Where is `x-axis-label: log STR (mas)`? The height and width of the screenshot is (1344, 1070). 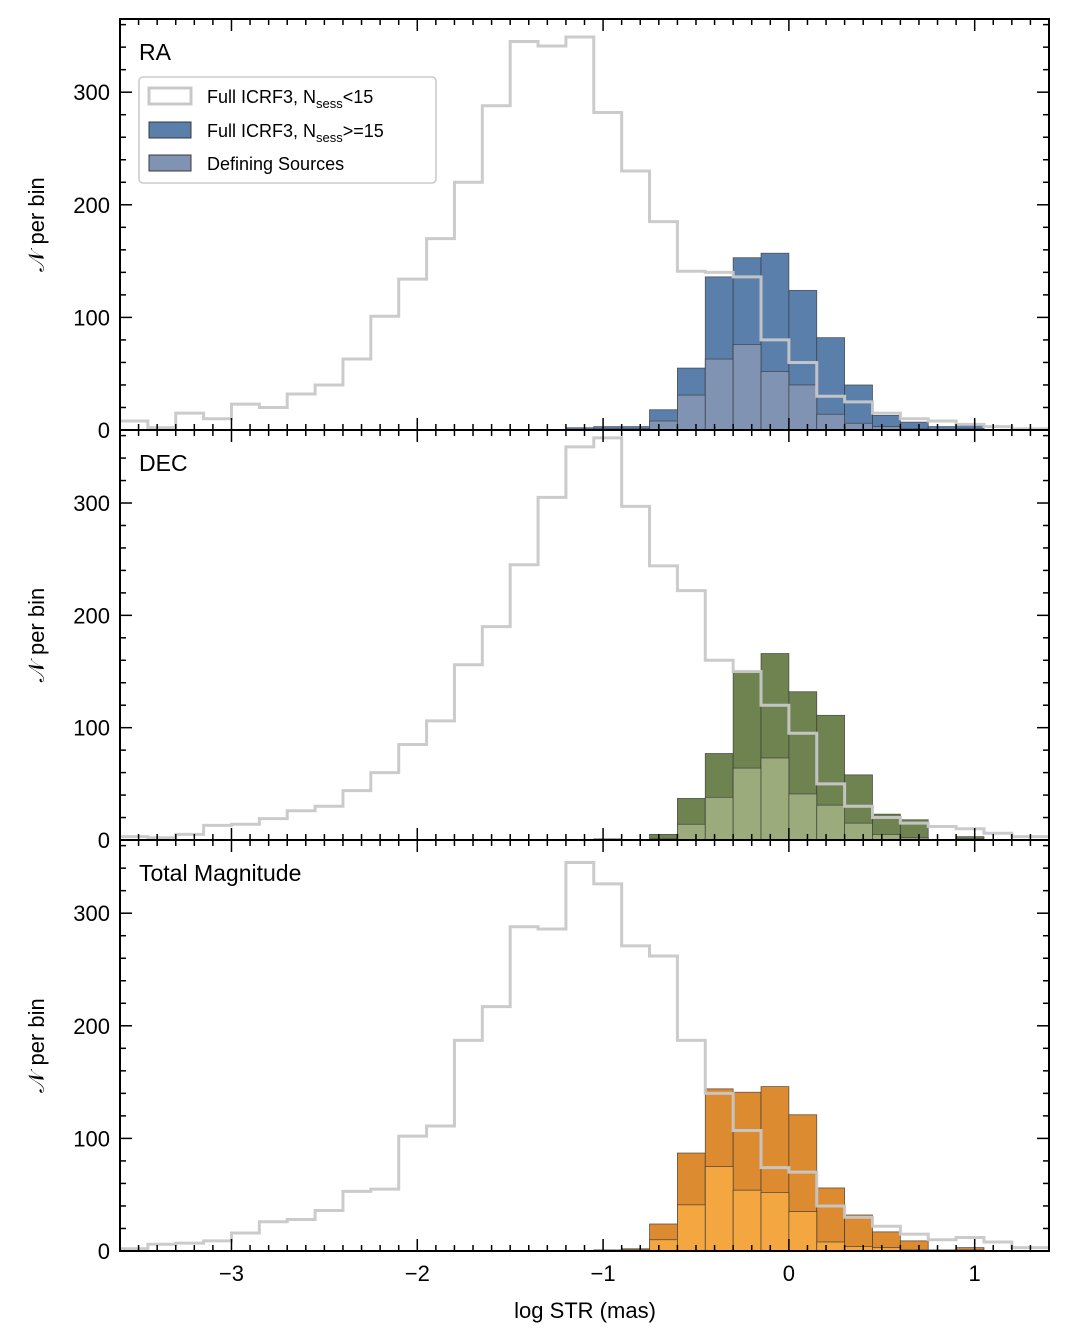
x-axis-label: log STR (mas) is located at coordinates (585, 1310).